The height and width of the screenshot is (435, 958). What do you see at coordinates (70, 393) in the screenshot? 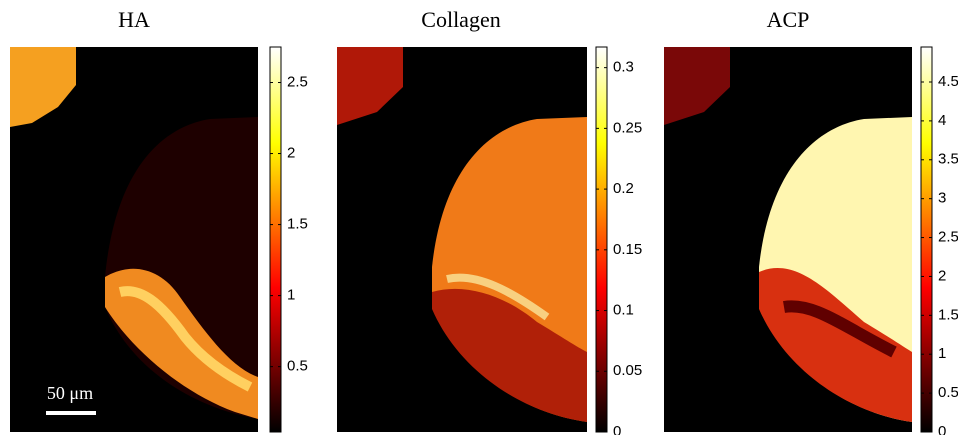
I see `scale-bar-label: 50 μm` at bounding box center [70, 393].